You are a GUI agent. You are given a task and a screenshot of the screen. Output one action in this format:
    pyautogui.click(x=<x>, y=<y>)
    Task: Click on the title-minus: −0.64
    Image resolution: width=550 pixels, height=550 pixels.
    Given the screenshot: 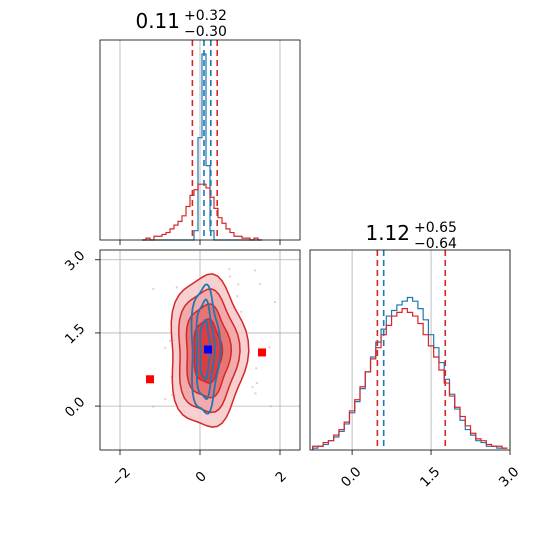 What is the action you would take?
    pyautogui.click(x=435, y=244)
    